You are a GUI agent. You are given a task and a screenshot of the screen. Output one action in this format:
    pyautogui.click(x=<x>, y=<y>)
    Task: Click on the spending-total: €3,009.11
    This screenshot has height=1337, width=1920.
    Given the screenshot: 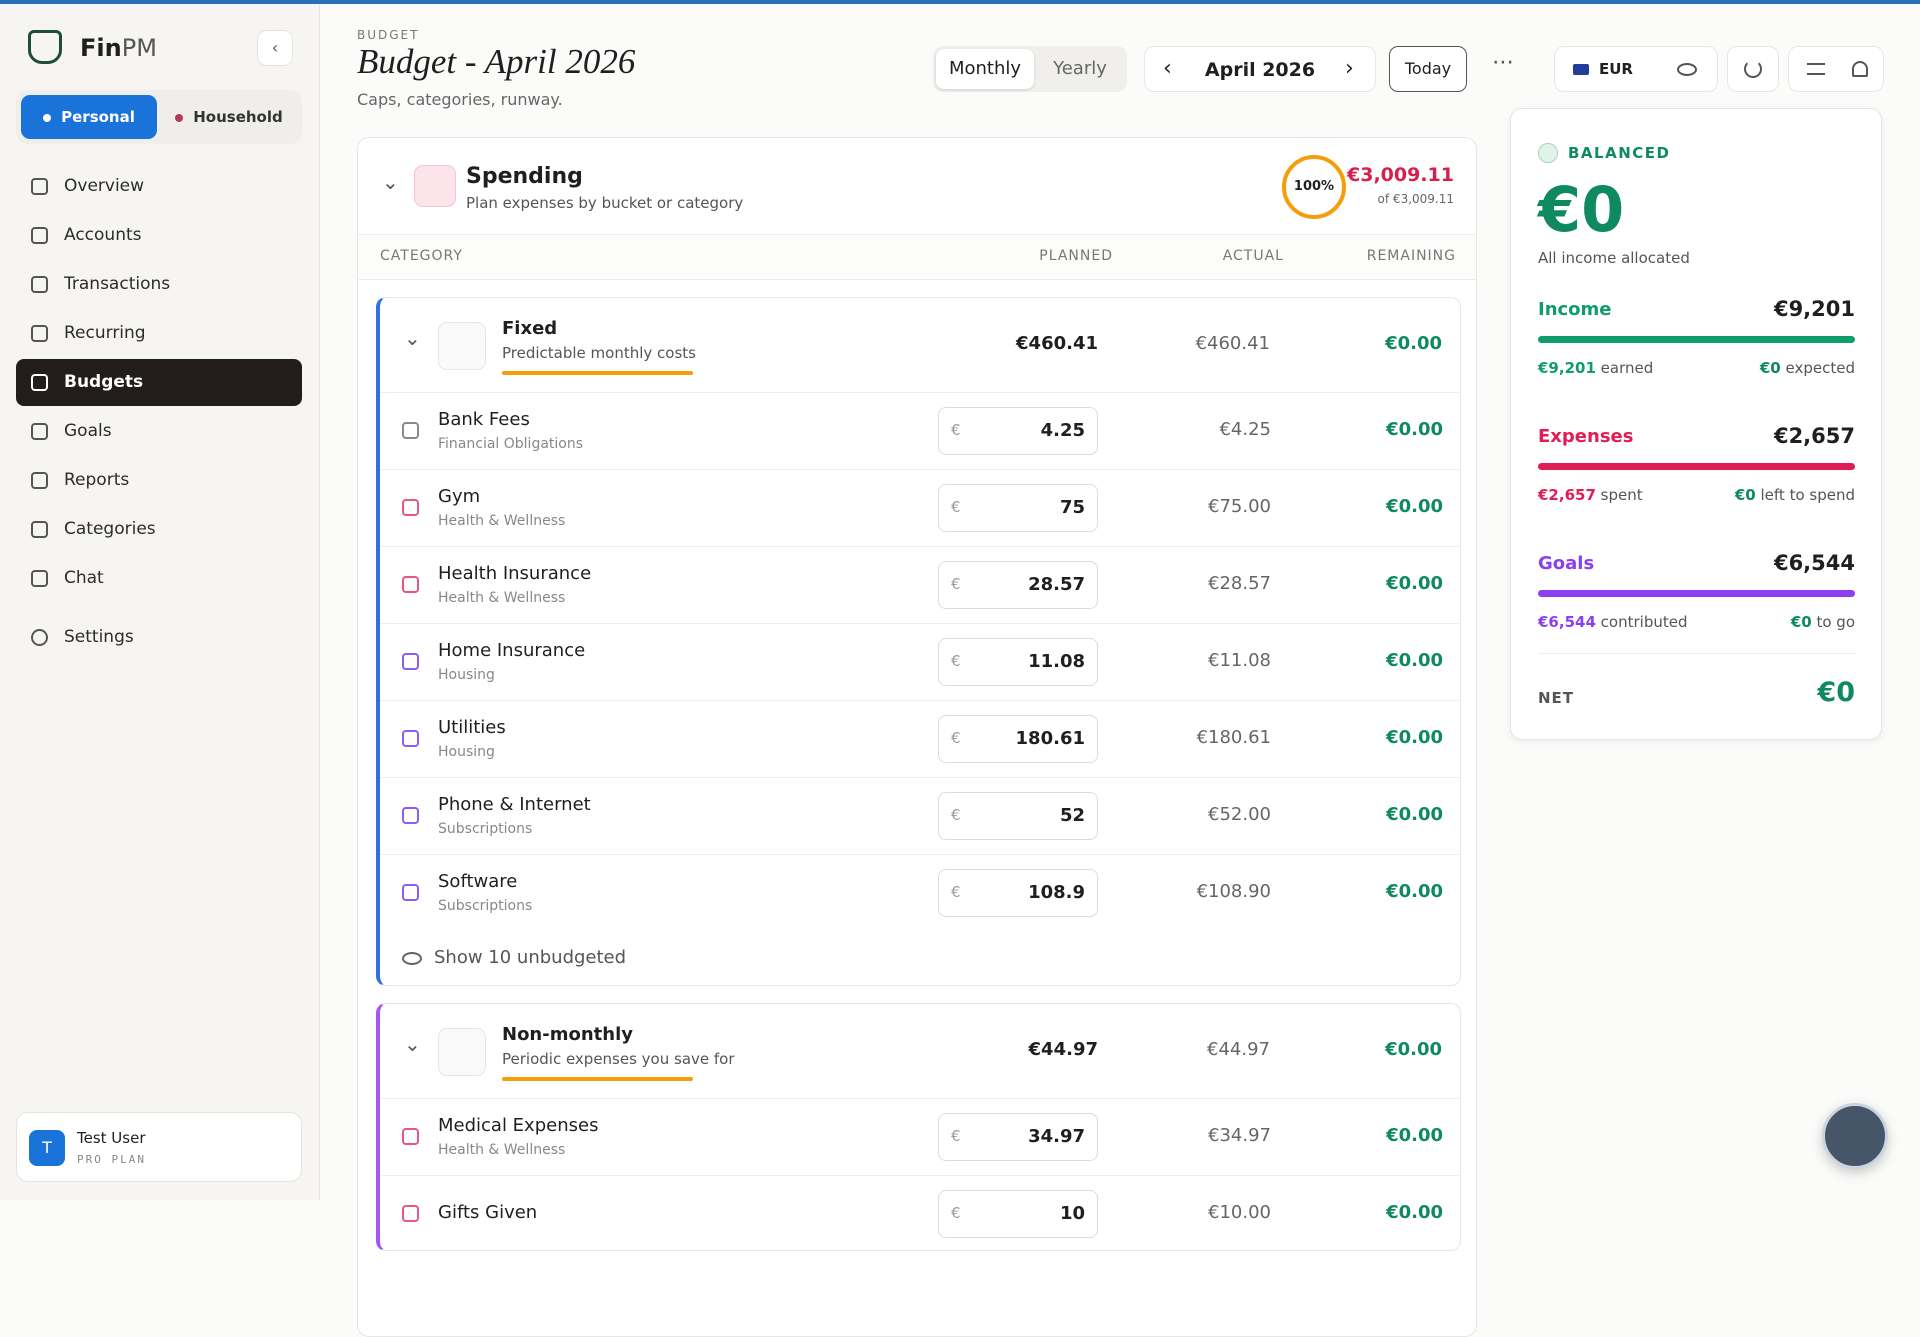 What is the action you would take?
    pyautogui.click(x=1400, y=175)
    